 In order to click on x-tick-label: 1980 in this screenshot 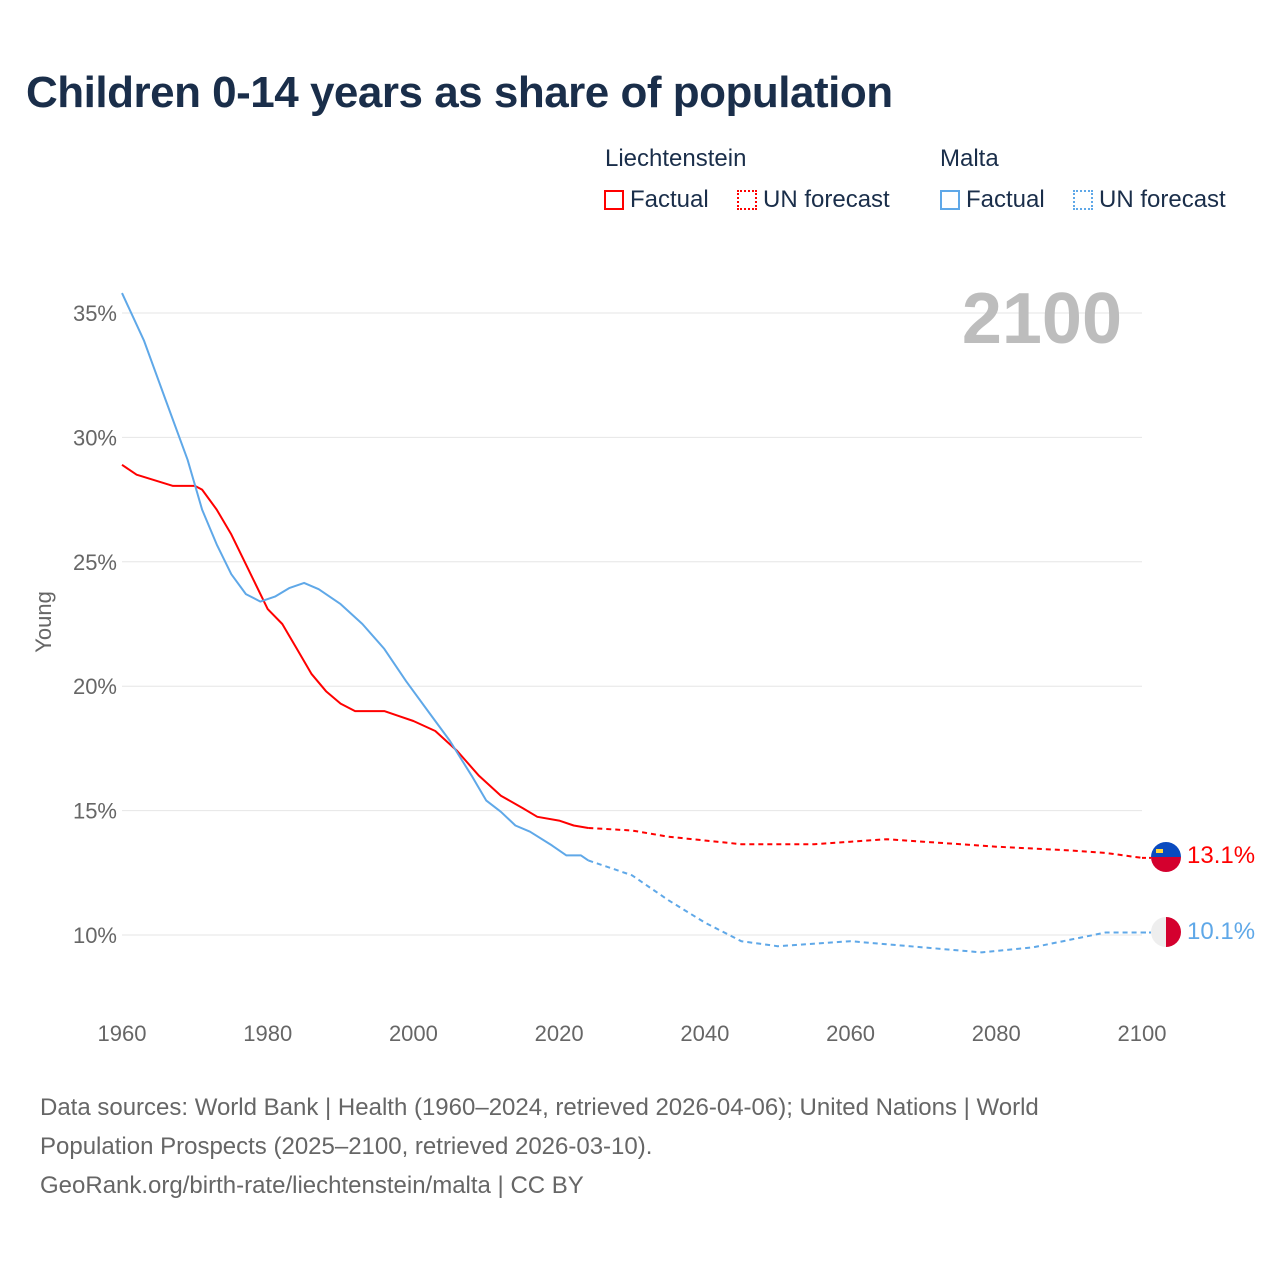, I will do `click(267, 1033)`.